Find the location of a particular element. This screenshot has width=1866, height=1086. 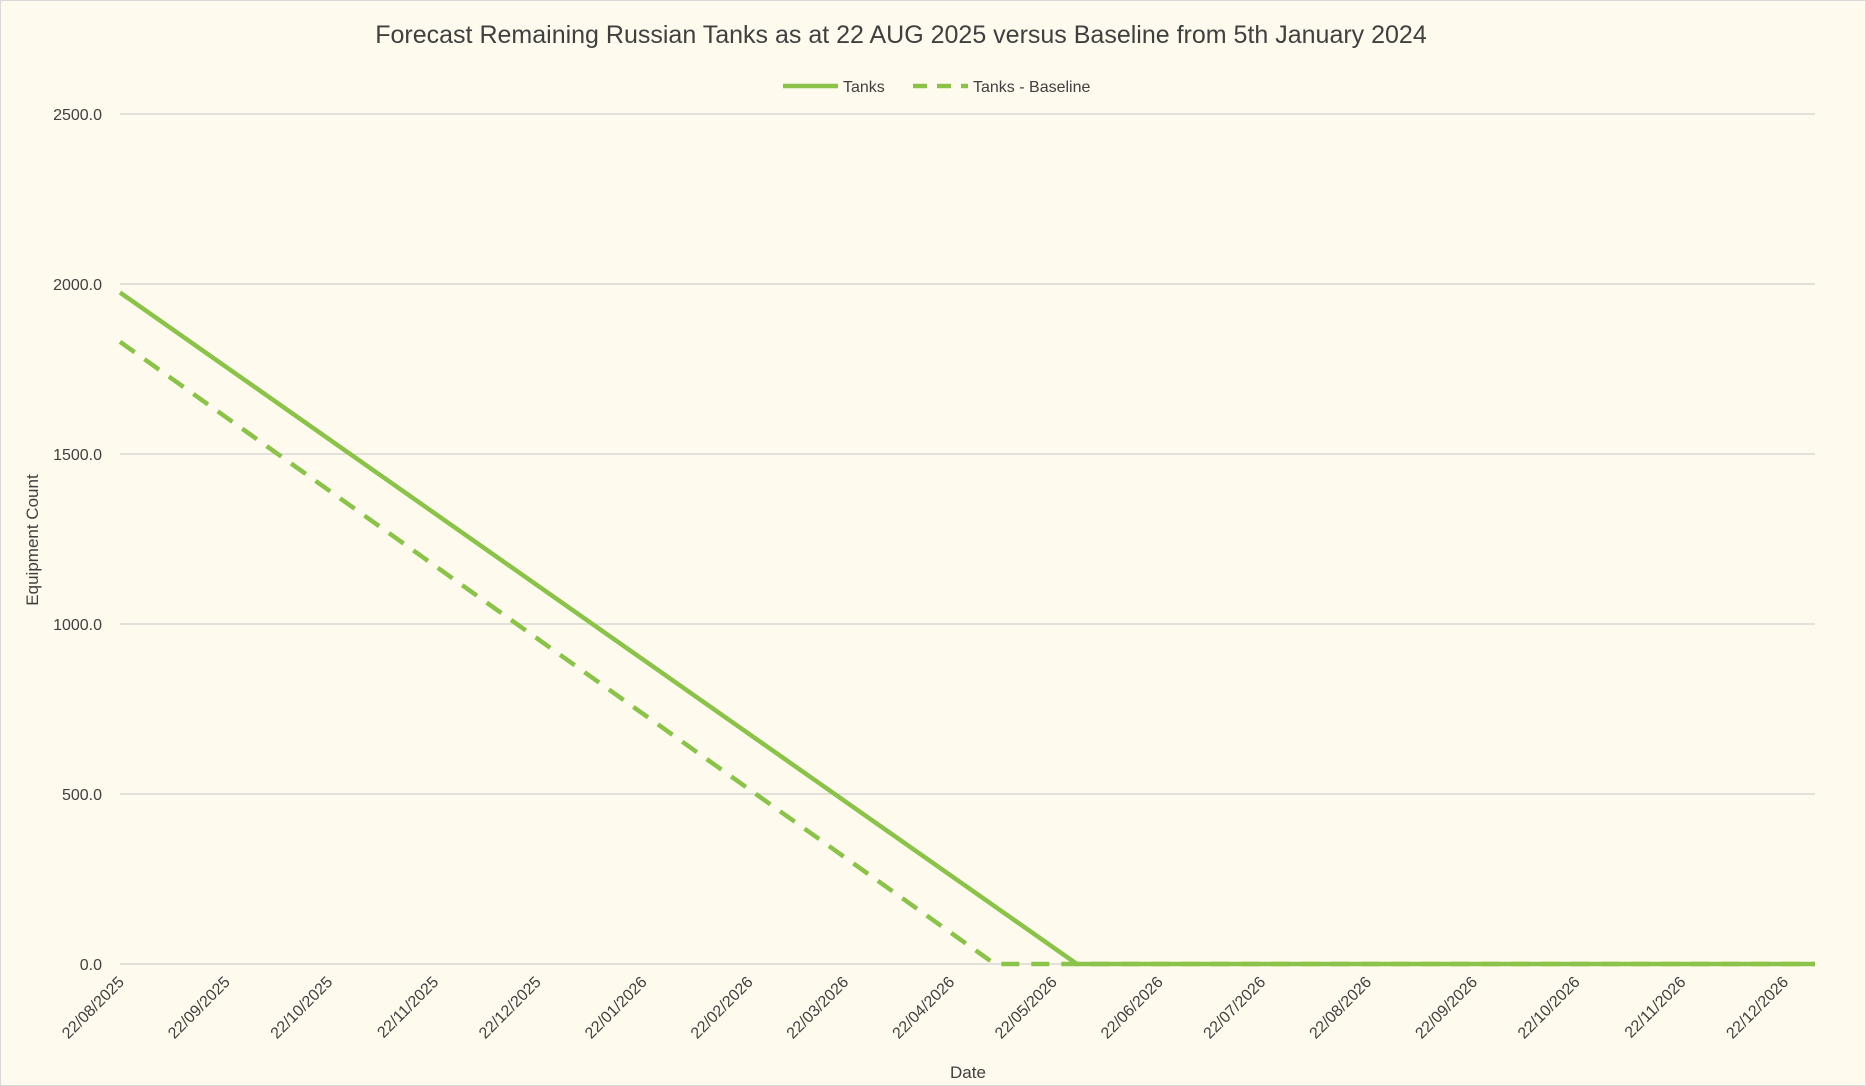

y-tick-label: 500.0 is located at coordinates (82, 795).